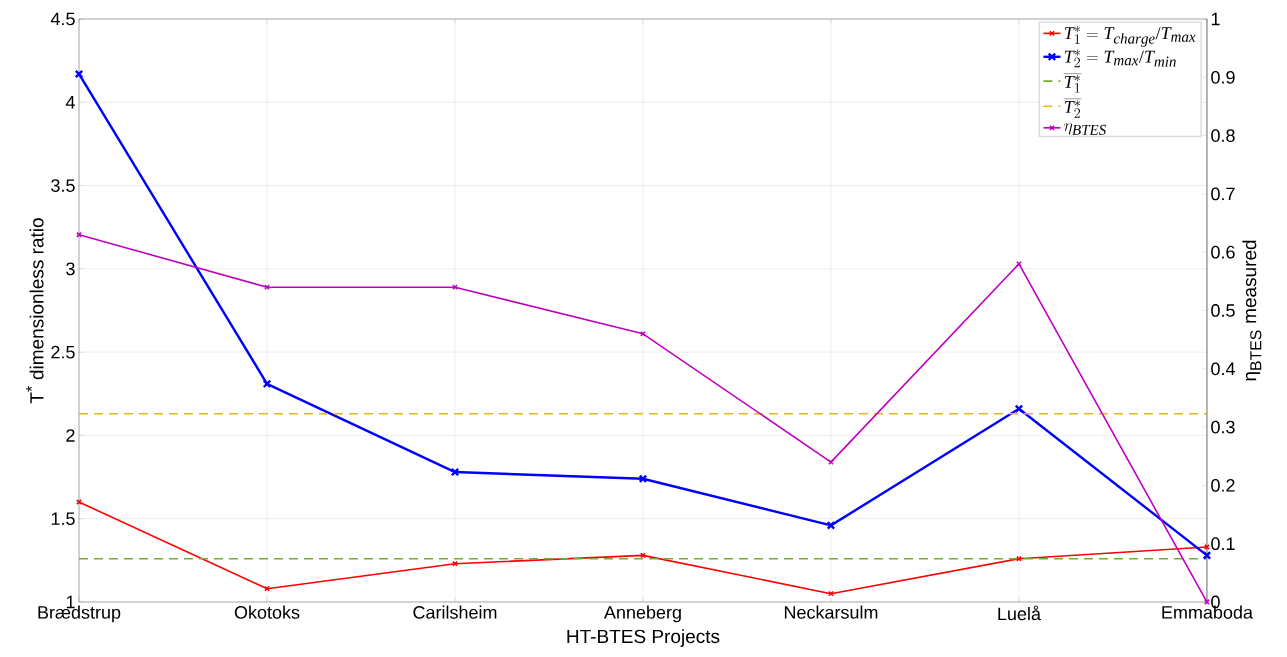  What do you see at coordinates (70, 102) in the screenshot?
I see `y-tick-label: 4` at bounding box center [70, 102].